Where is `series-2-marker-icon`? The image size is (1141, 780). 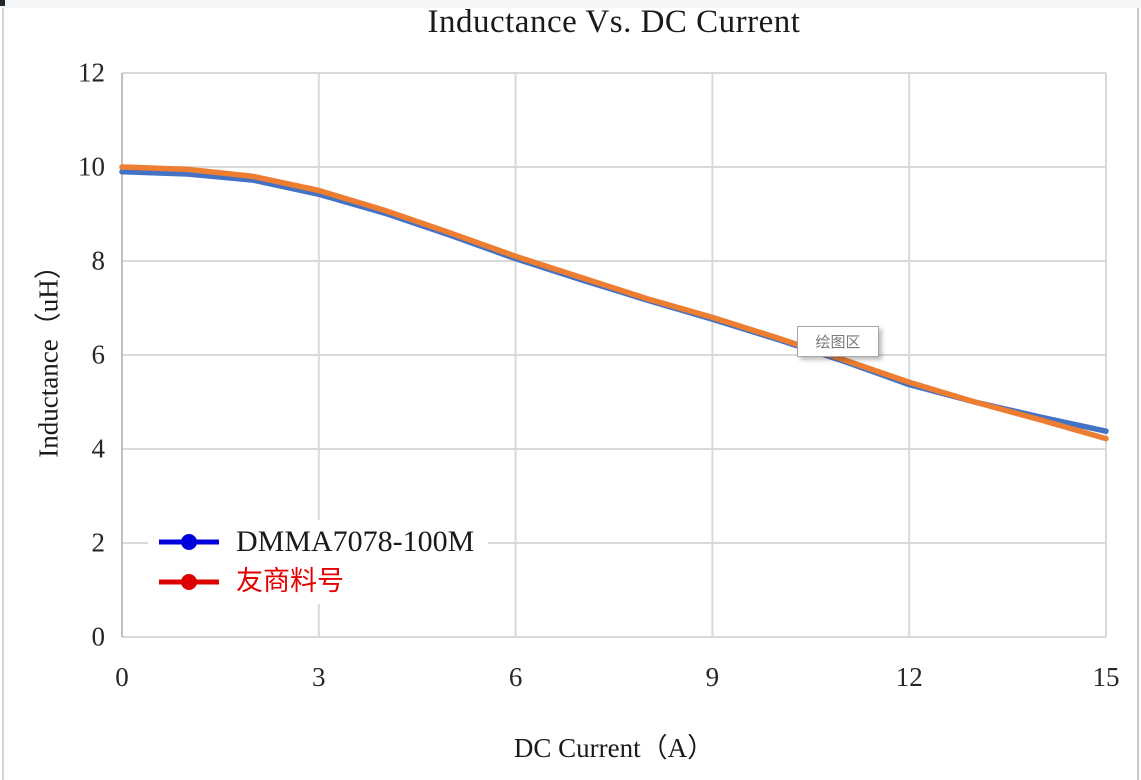
series-2-marker-icon is located at coordinates (189, 581).